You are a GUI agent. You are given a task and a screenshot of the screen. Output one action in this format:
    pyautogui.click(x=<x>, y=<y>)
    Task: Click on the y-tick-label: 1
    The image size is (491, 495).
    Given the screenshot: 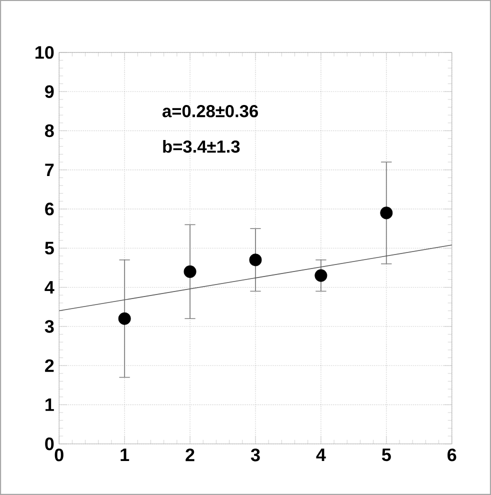 What is the action you would take?
    pyautogui.click(x=50, y=404)
    